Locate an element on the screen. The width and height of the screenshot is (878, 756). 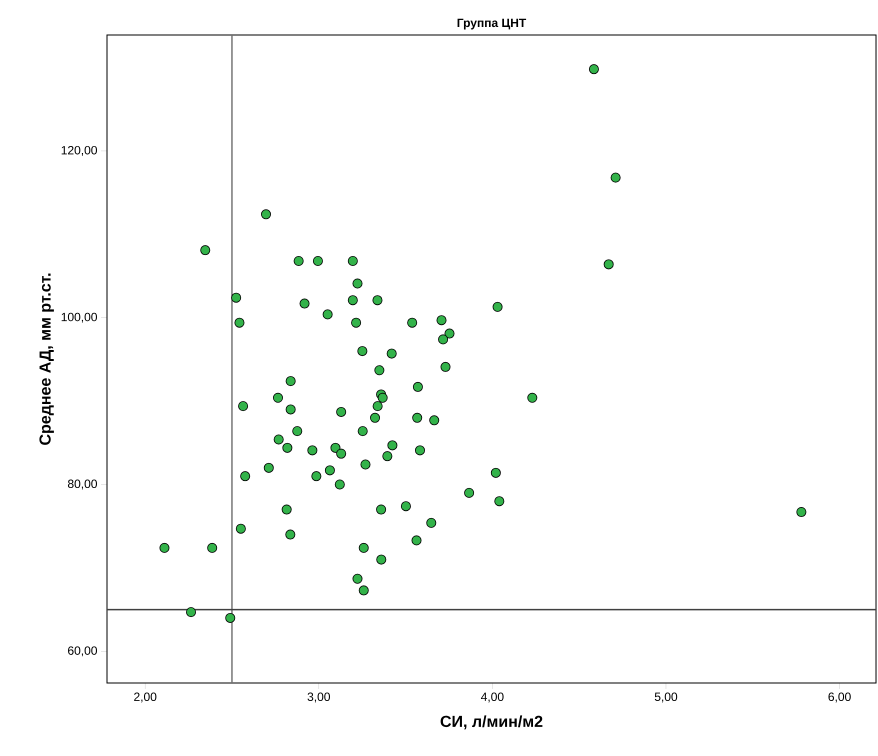
y-tick-label: 100,00 is located at coordinates (79, 317).